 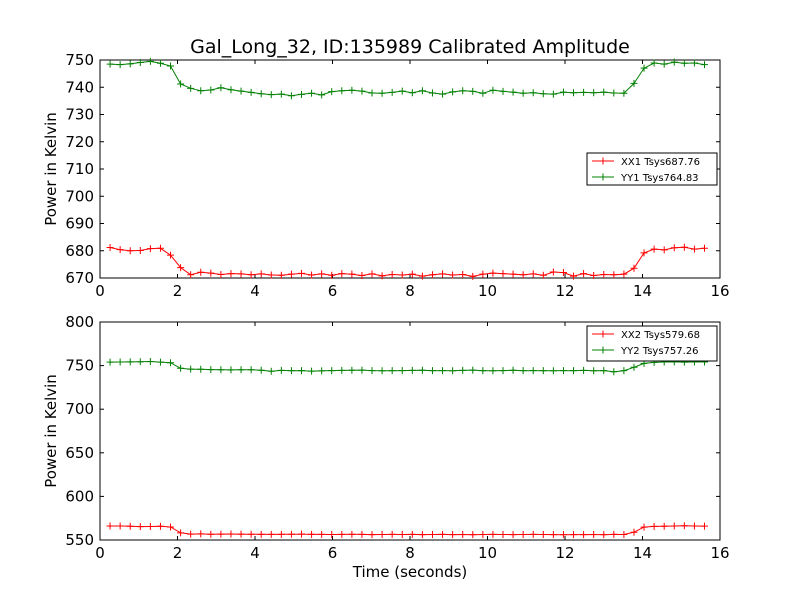 I want to click on y-tick-label: 670, so click(x=79, y=278).